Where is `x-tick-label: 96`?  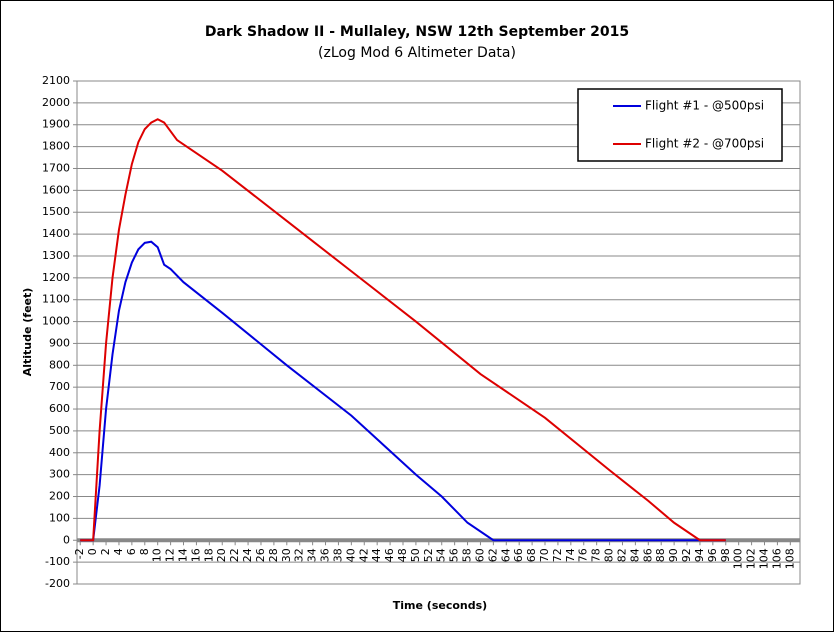 x-tick-label: 96 is located at coordinates (712, 555).